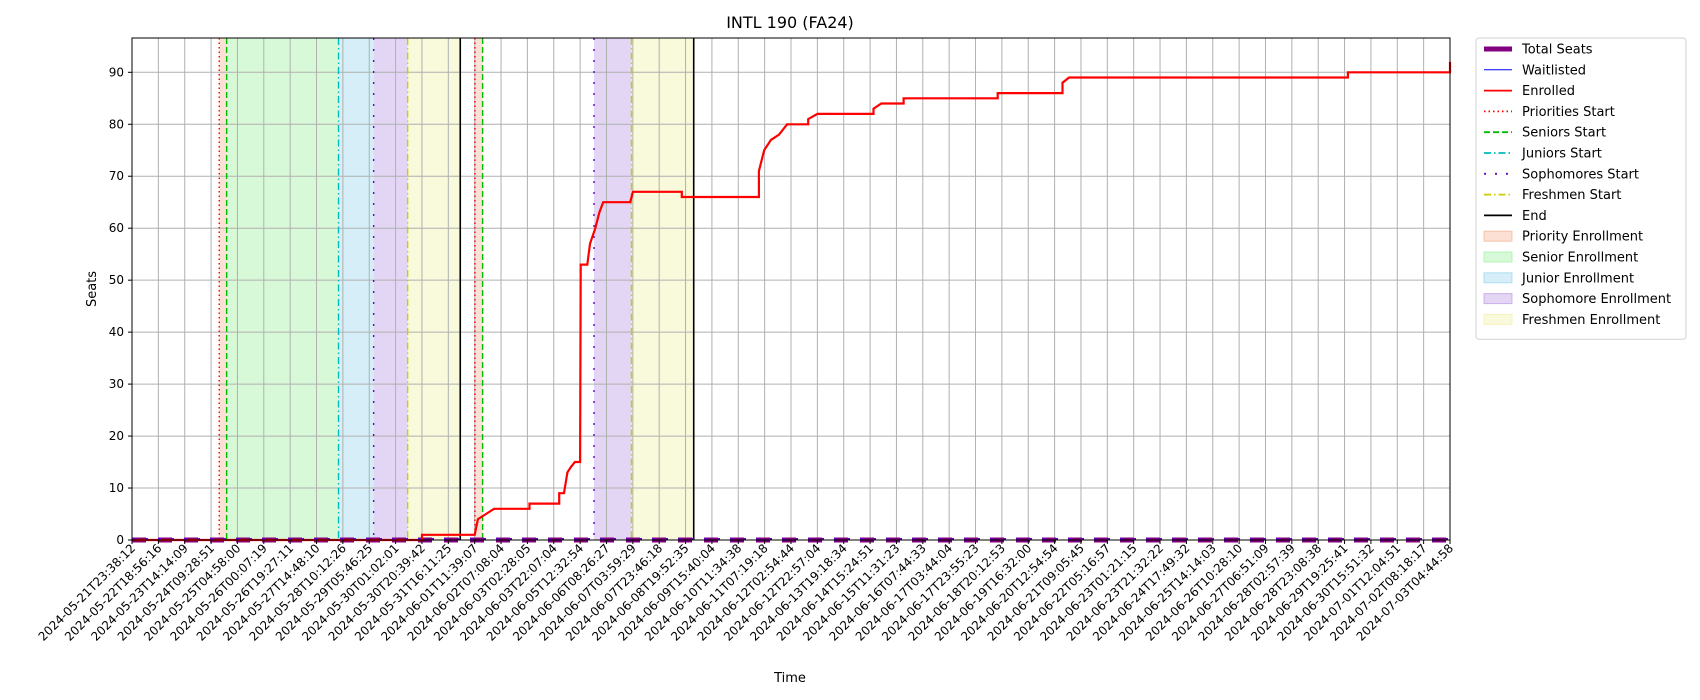 This screenshot has height=700, width=1700. What do you see at coordinates (116, 332) in the screenshot?
I see `y-tick-label: 40` at bounding box center [116, 332].